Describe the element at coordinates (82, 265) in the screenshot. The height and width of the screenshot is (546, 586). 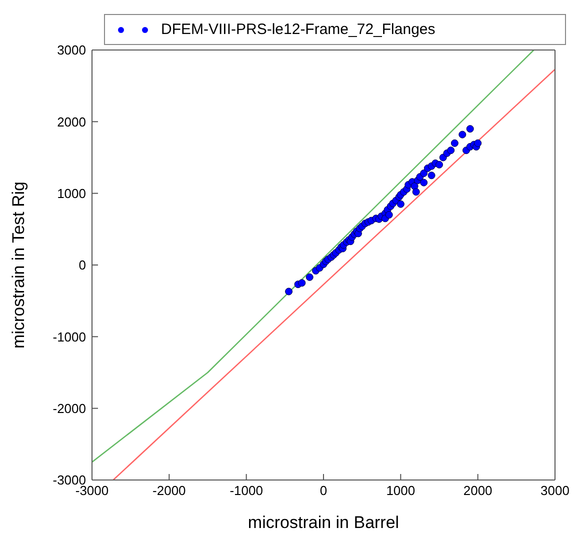
I see `y-tick-label: 0` at that location.